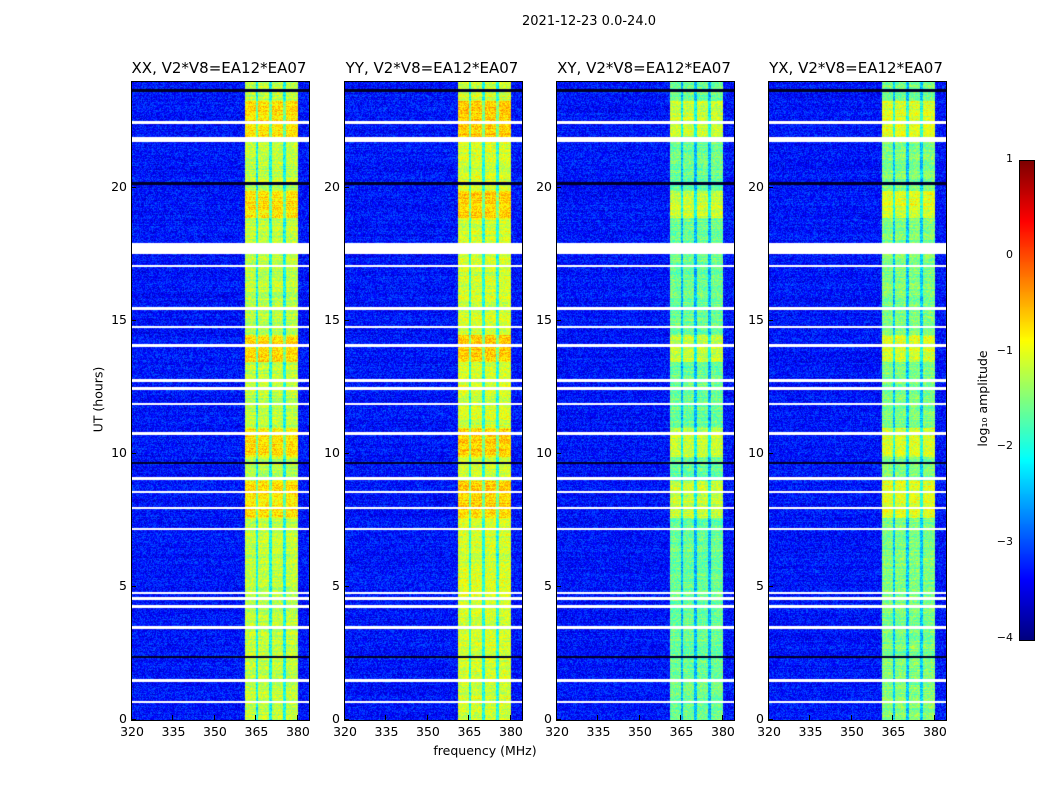 This screenshot has height=800, width=1050. What do you see at coordinates (644, 68) in the screenshot?
I see `panel-title: XY, V2*V8=EA12*EA07` at bounding box center [644, 68].